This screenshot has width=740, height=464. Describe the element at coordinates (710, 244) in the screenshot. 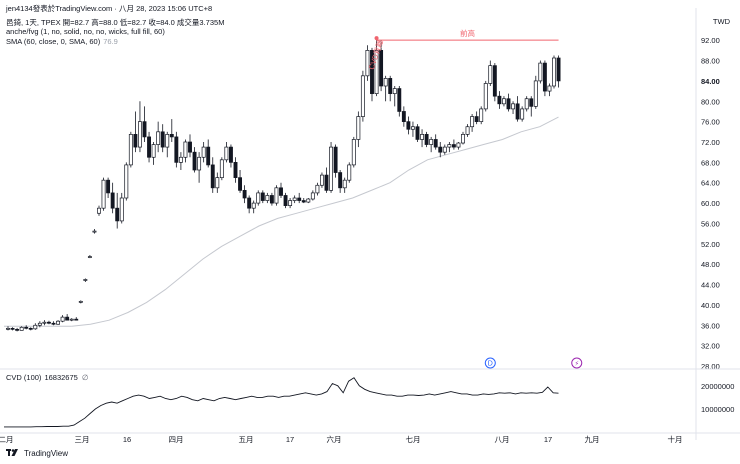

I see `price-tick-label: 52.00` at that location.